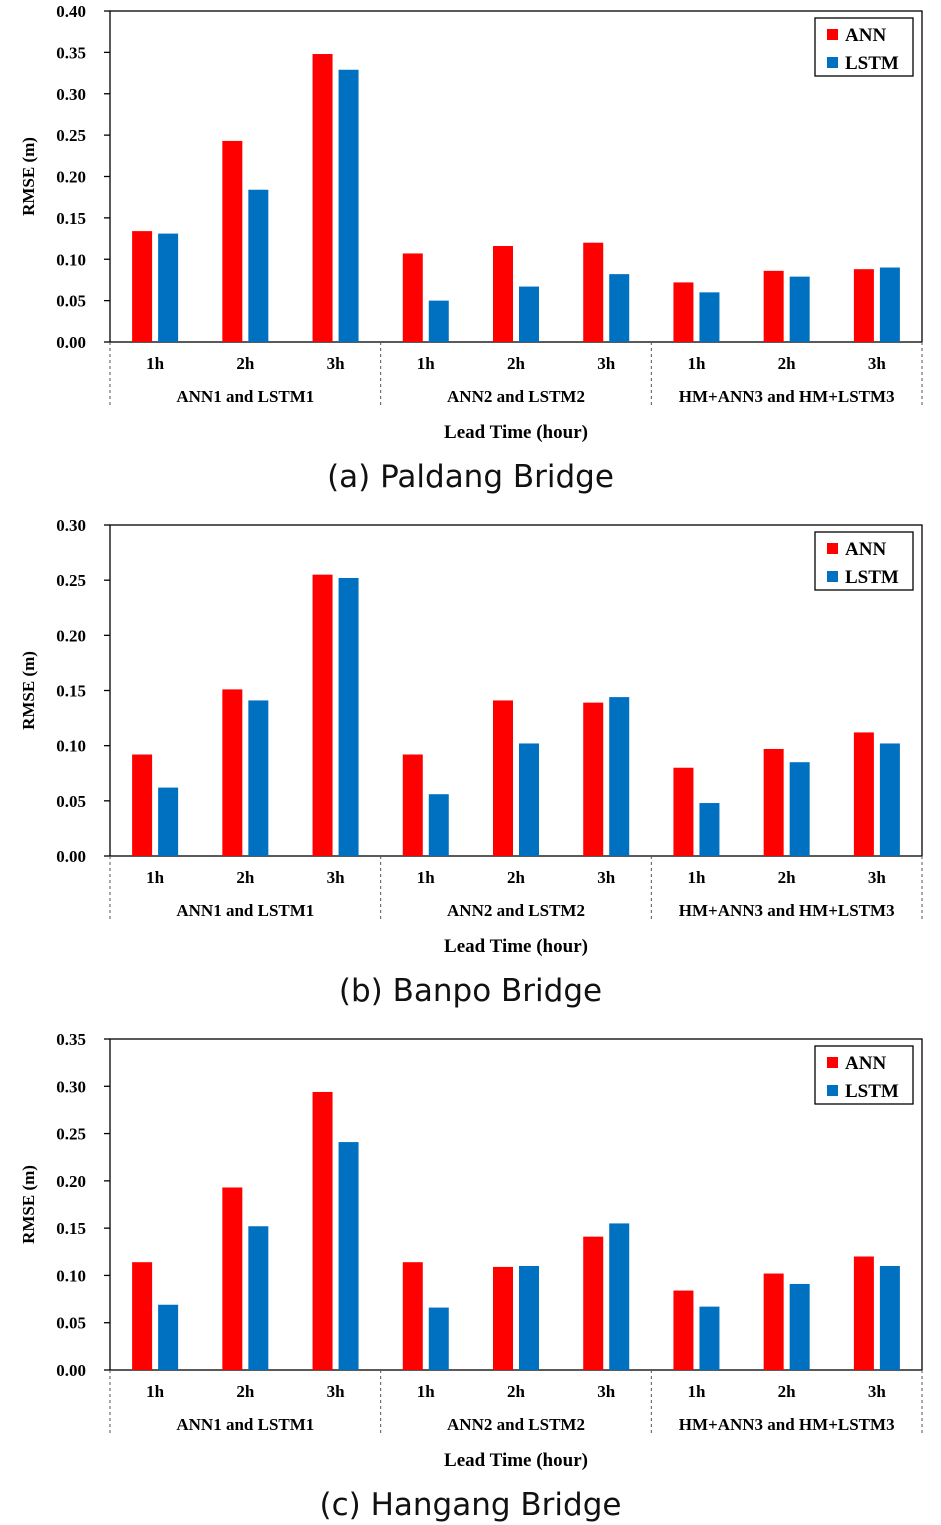 This screenshot has height=1525, width=941. Describe the element at coordinates (832, 576) in the screenshot. I see `legend-swatch-lstm` at that location.